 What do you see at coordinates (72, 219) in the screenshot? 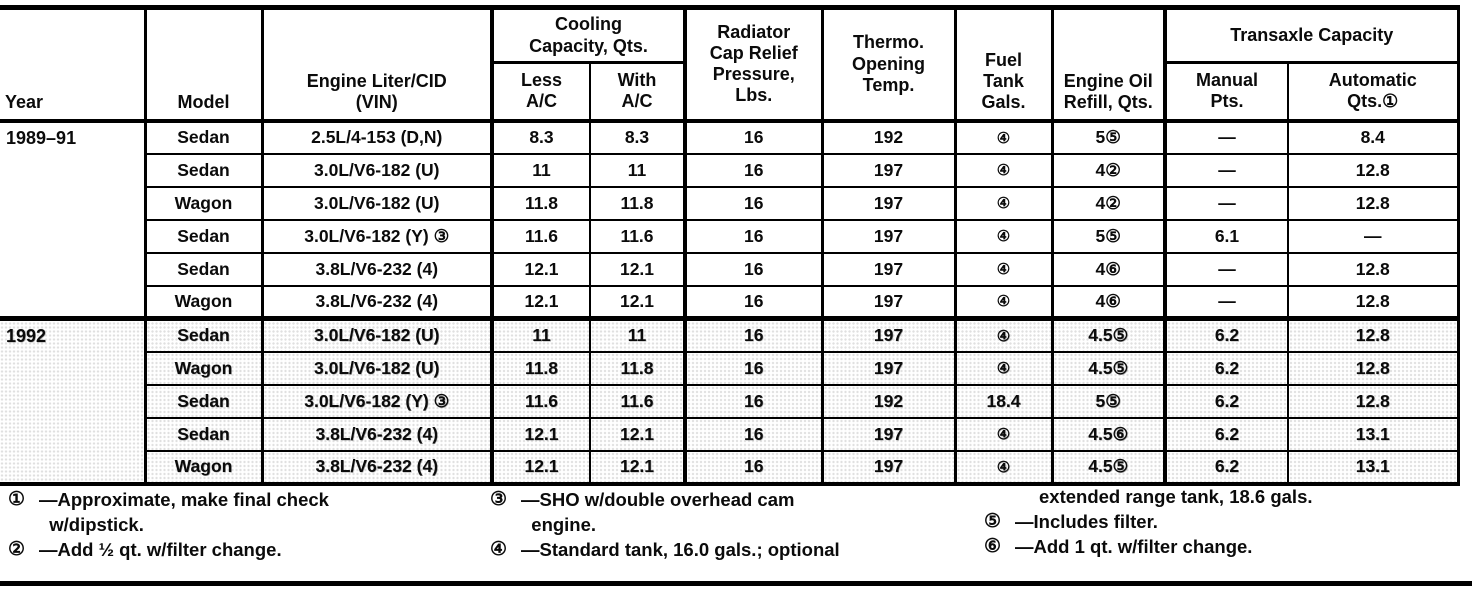
I see `year-cell: 1989–91` at bounding box center [72, 219].